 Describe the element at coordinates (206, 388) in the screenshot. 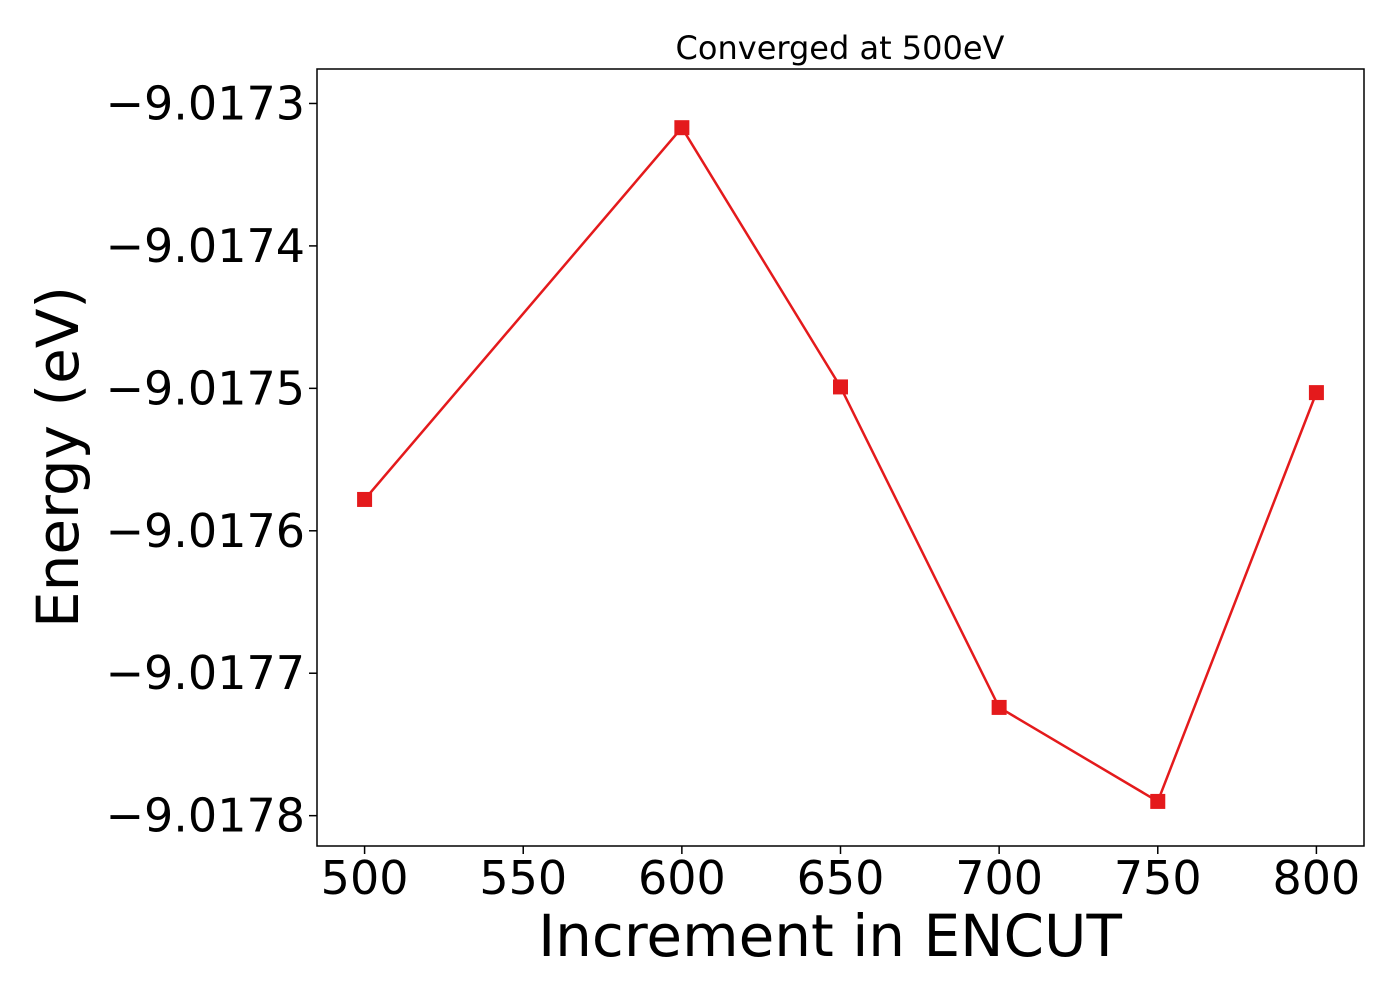

I see `y-tick-label: −9.0175` at that location.